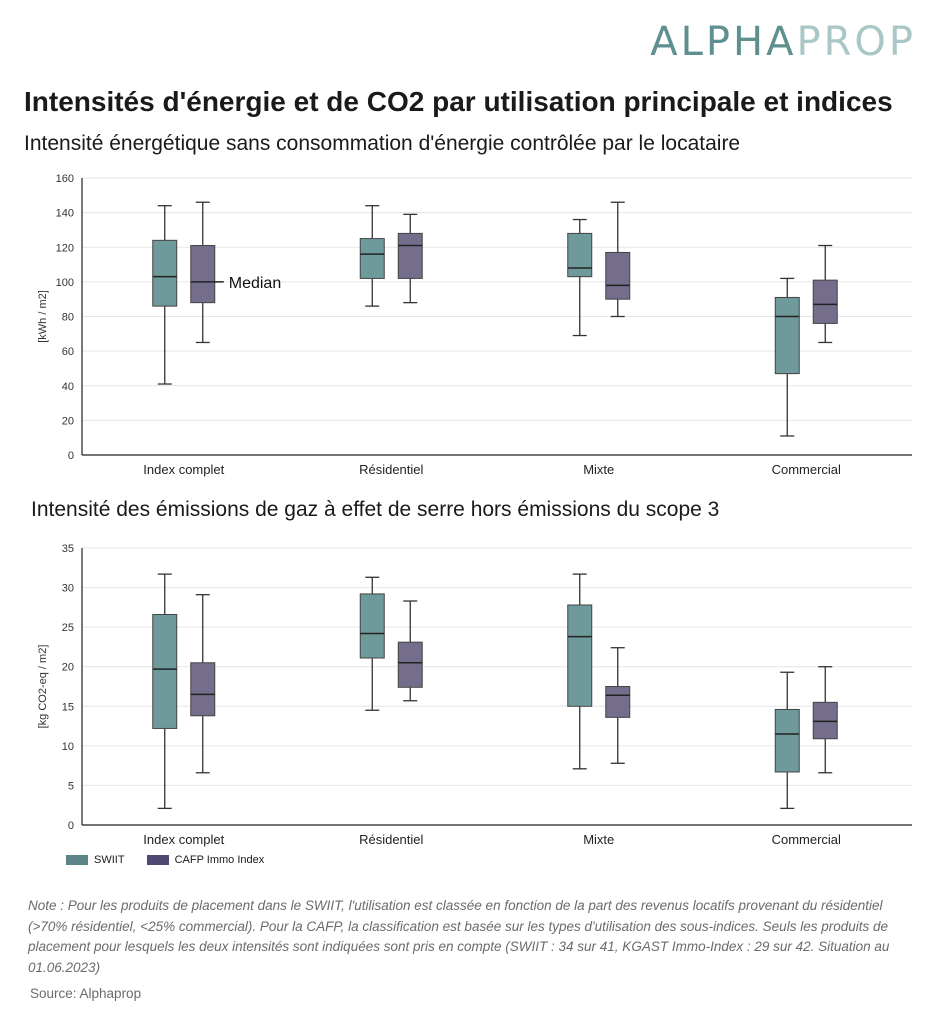  I want to click on y-tick-label: 25, so click(68, 628).